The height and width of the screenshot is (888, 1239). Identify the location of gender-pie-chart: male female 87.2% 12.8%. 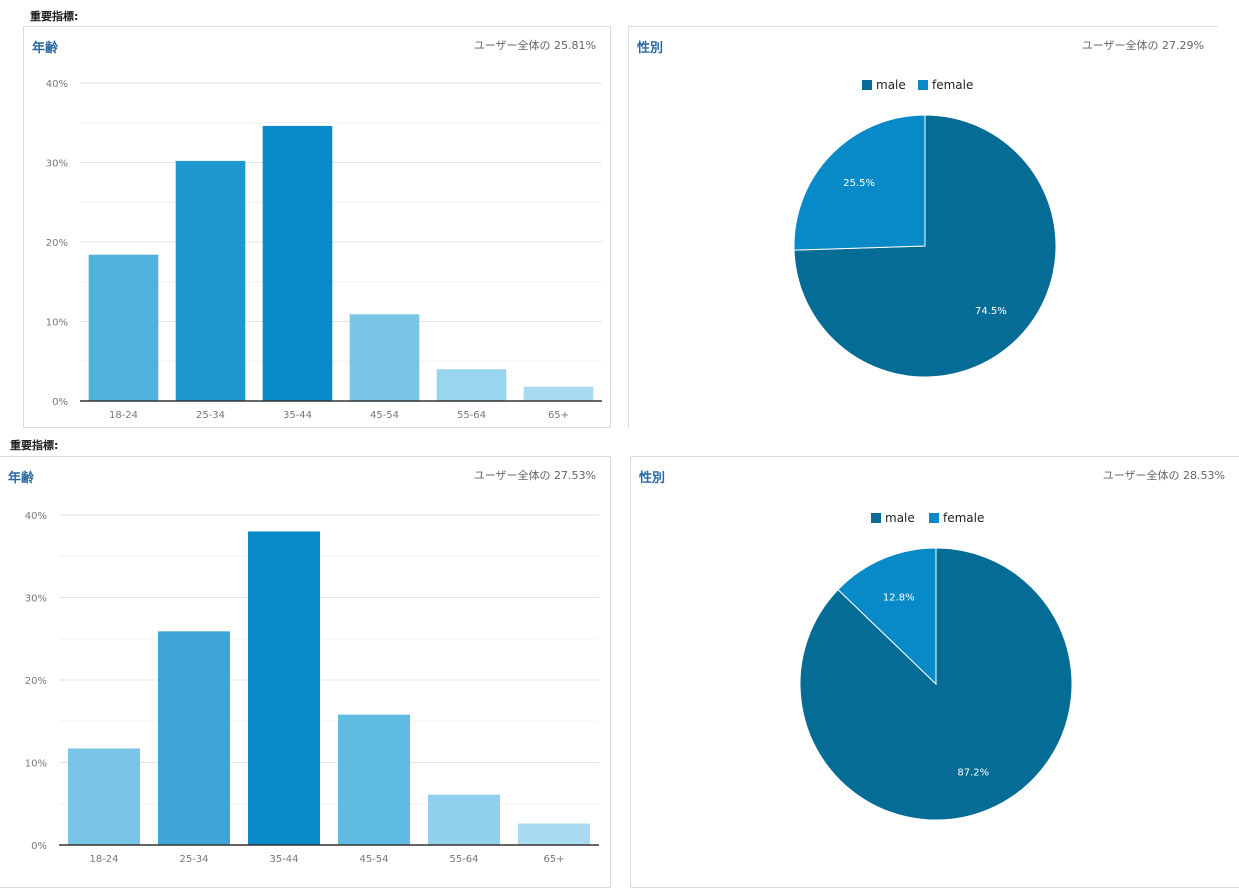
(936, 666).